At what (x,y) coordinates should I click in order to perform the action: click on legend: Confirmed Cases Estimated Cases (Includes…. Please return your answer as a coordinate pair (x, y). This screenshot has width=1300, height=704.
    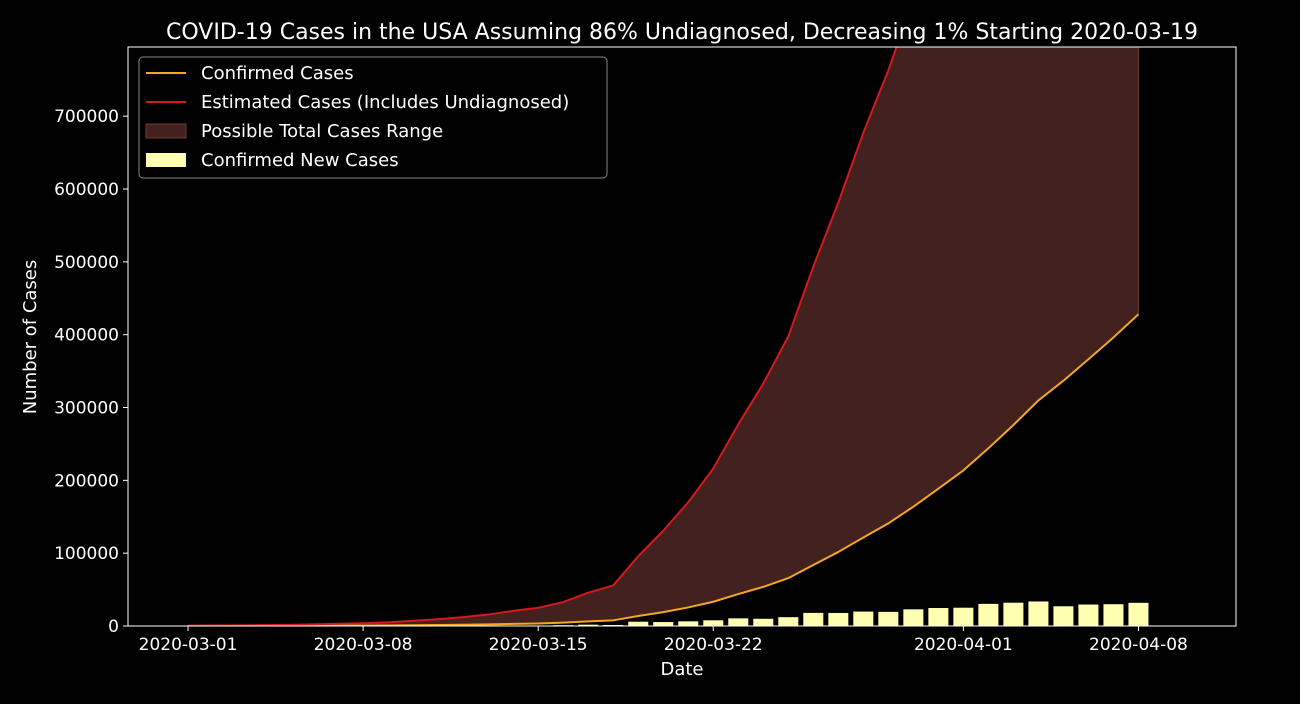
    Looking at the image, I should click on (373, 117).